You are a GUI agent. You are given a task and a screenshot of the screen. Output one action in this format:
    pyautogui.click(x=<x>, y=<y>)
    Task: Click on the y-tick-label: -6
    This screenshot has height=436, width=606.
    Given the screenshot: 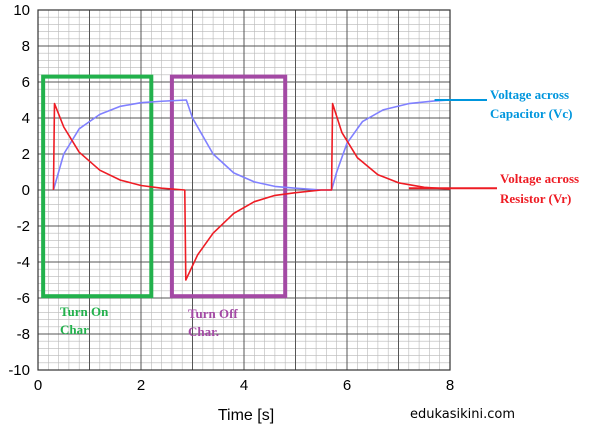 What is the action you would take?
    pyautogui.click(x=23, y=298)
    